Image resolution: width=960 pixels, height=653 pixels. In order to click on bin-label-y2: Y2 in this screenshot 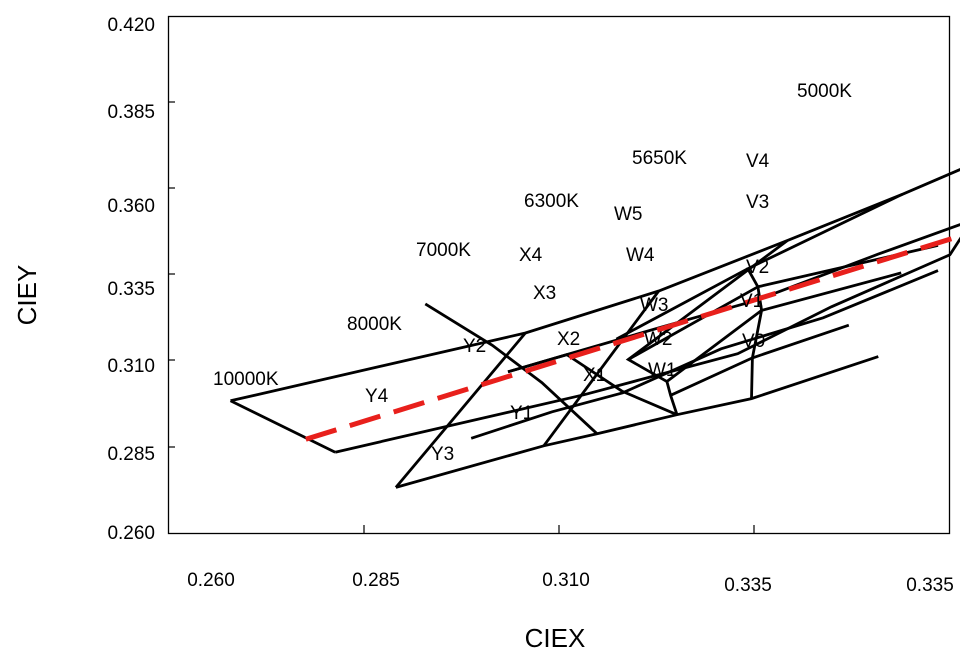, I will do `click(474, 346)`.